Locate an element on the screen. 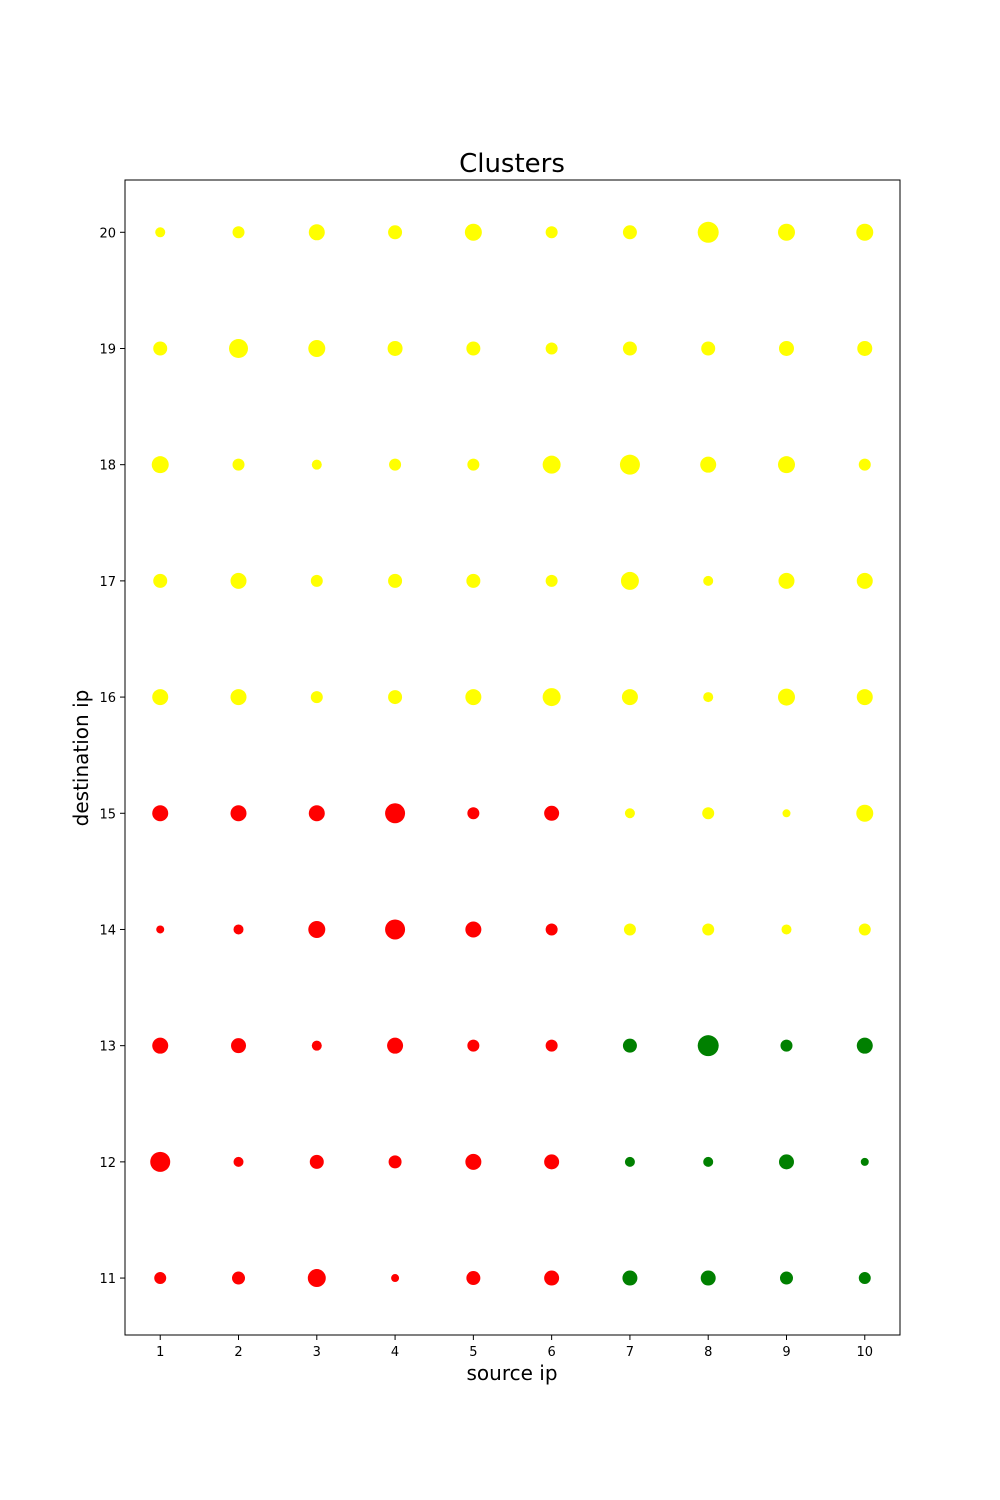  y-tick-label: 11 is located at coordinates (107, 1279).